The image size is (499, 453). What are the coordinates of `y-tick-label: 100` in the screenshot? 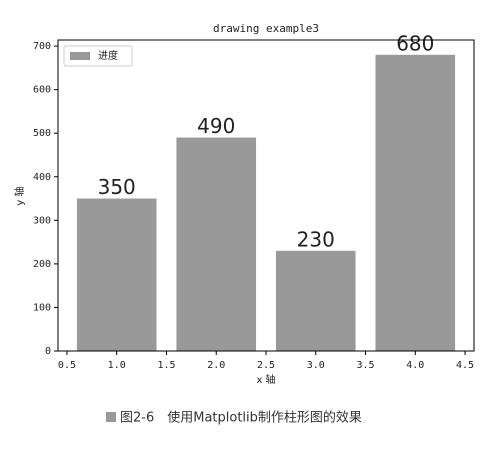 It's located at (42, 307).